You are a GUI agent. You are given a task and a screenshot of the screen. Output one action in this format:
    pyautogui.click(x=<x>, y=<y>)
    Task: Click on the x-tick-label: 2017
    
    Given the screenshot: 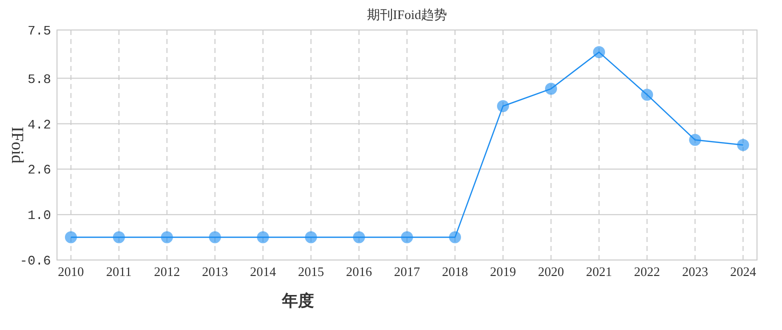 What is the action you would take?
    pyautogui.click(x=407, y=271)
    